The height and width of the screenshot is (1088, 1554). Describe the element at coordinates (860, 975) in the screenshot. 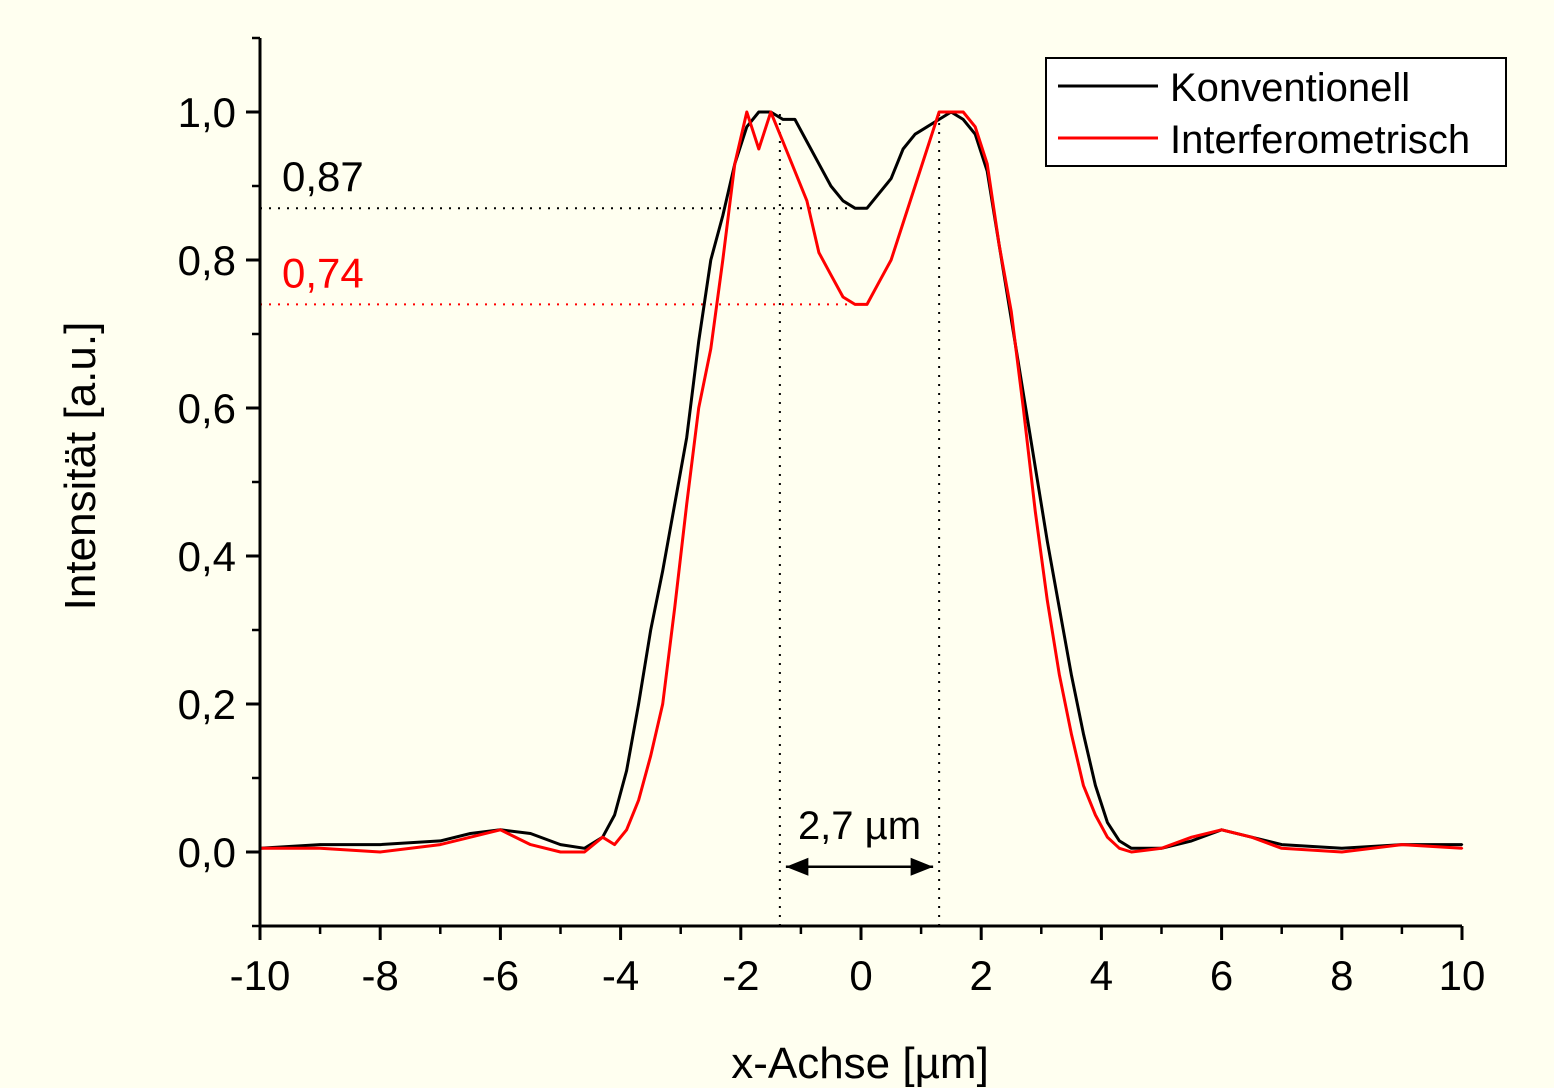

I see `x-tick-label: 0` at that location.